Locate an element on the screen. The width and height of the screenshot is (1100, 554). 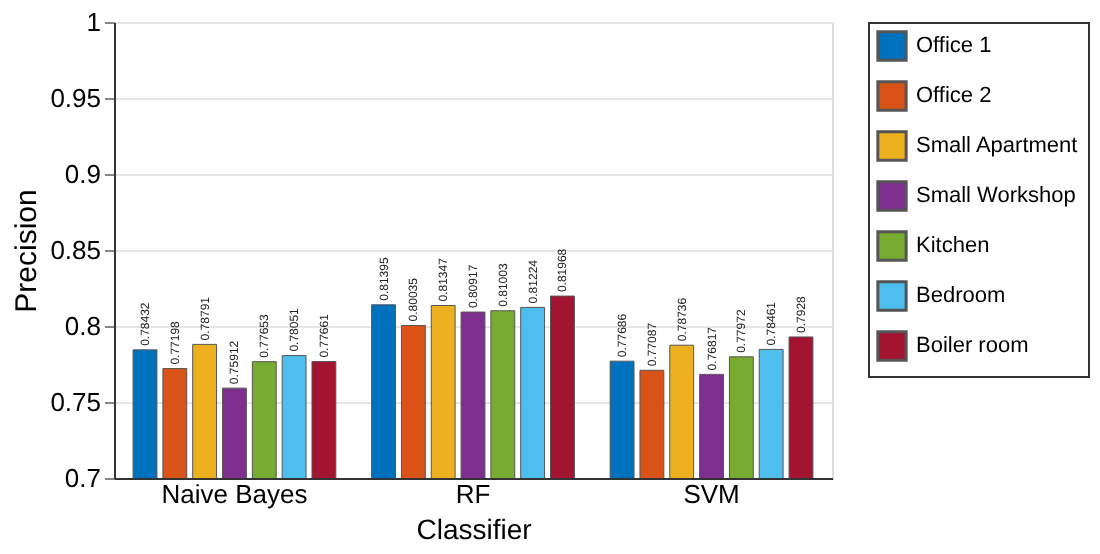
x-tick-label: RF is located at coordinates (473, 494).